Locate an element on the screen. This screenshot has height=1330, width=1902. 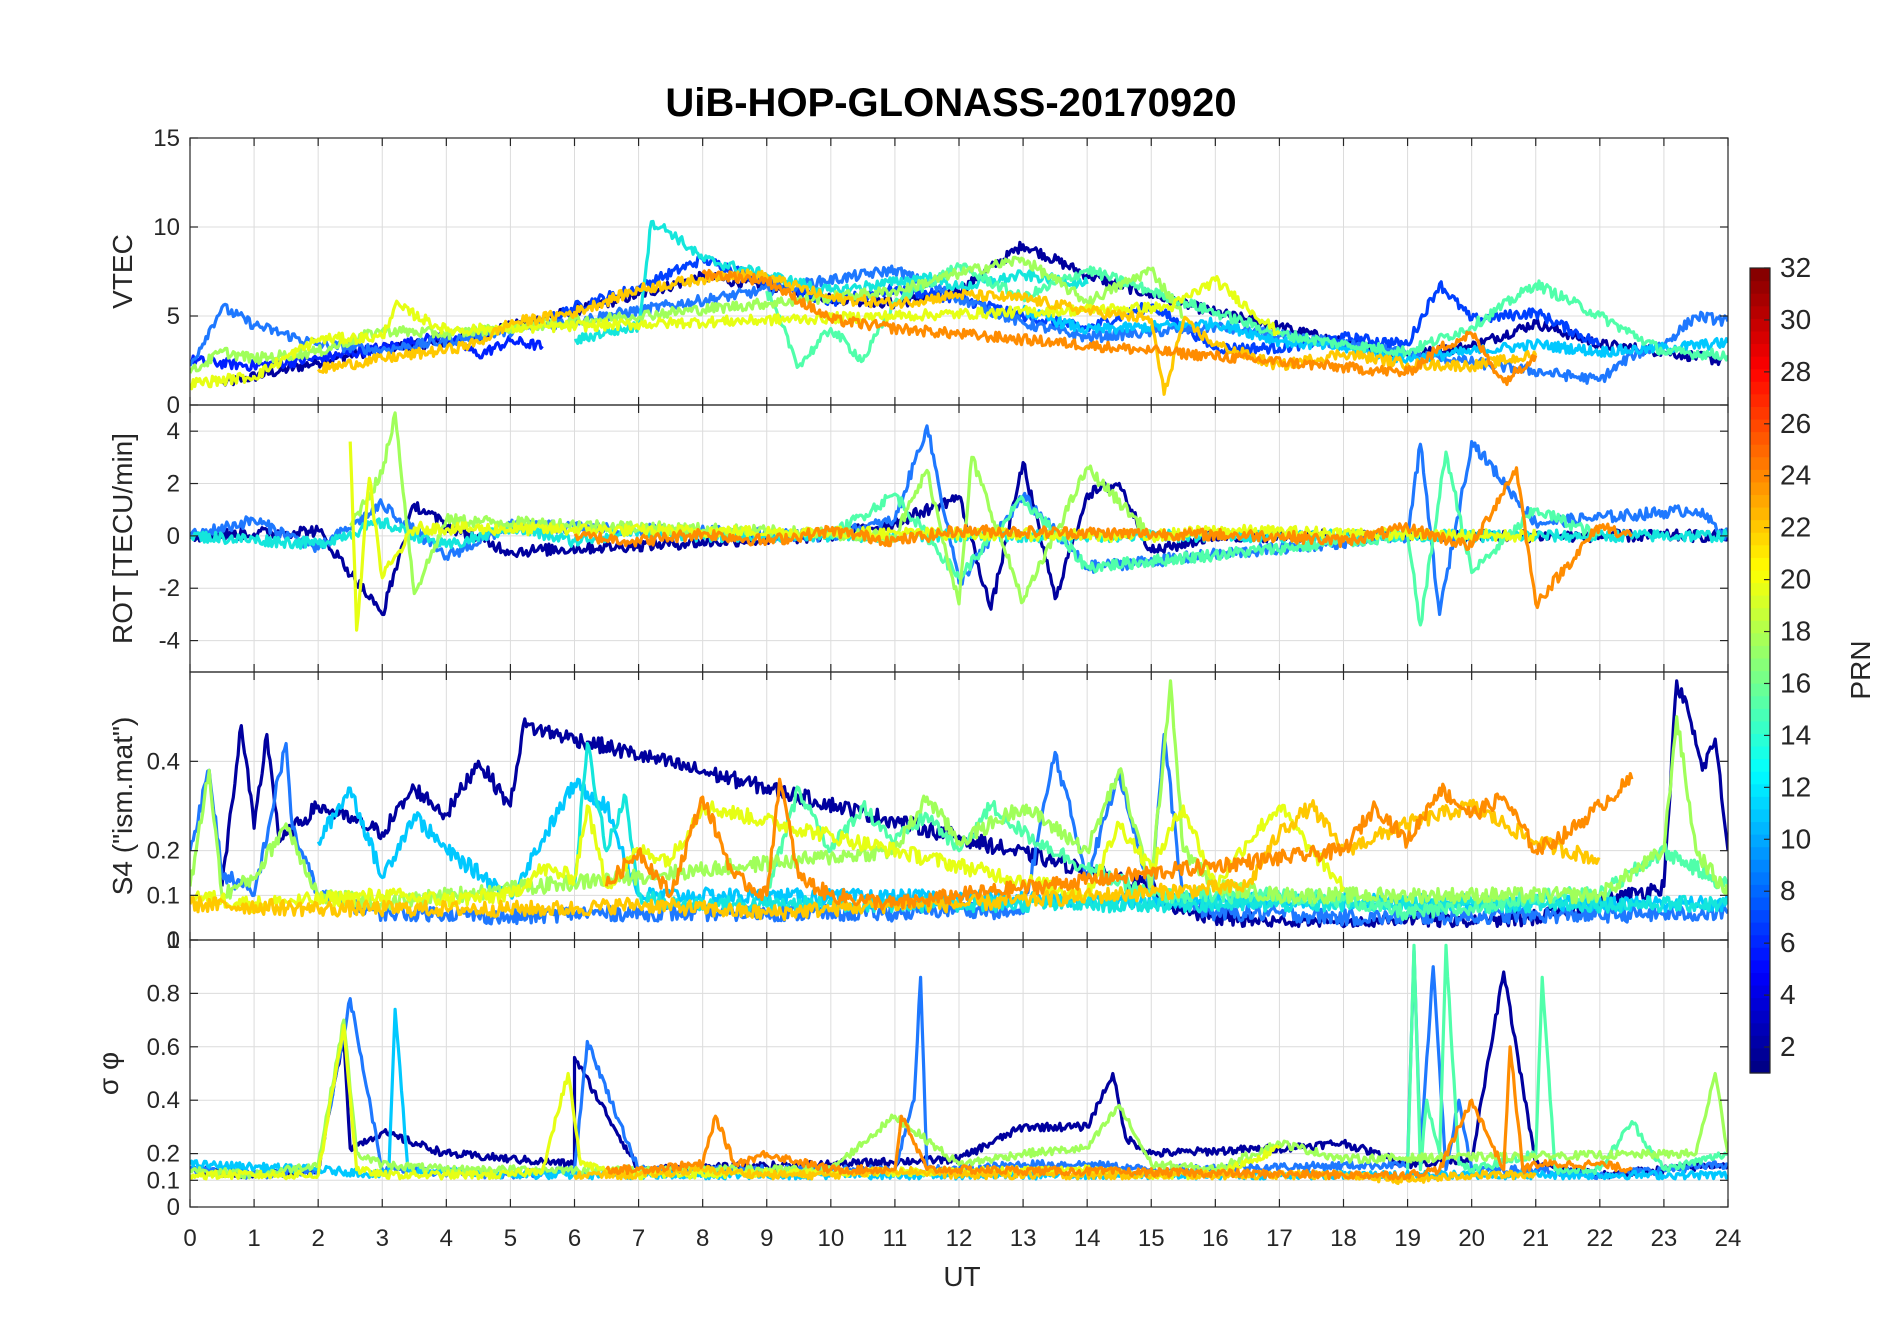
x-tick-label: 4 is located at coordinates (446, 1238).